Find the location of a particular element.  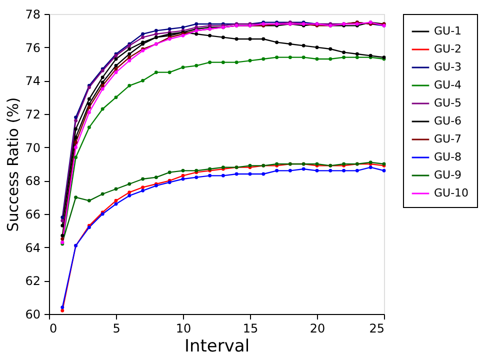

y-axis-title: Success Ratio (%) is located at coordinates (13, 164).